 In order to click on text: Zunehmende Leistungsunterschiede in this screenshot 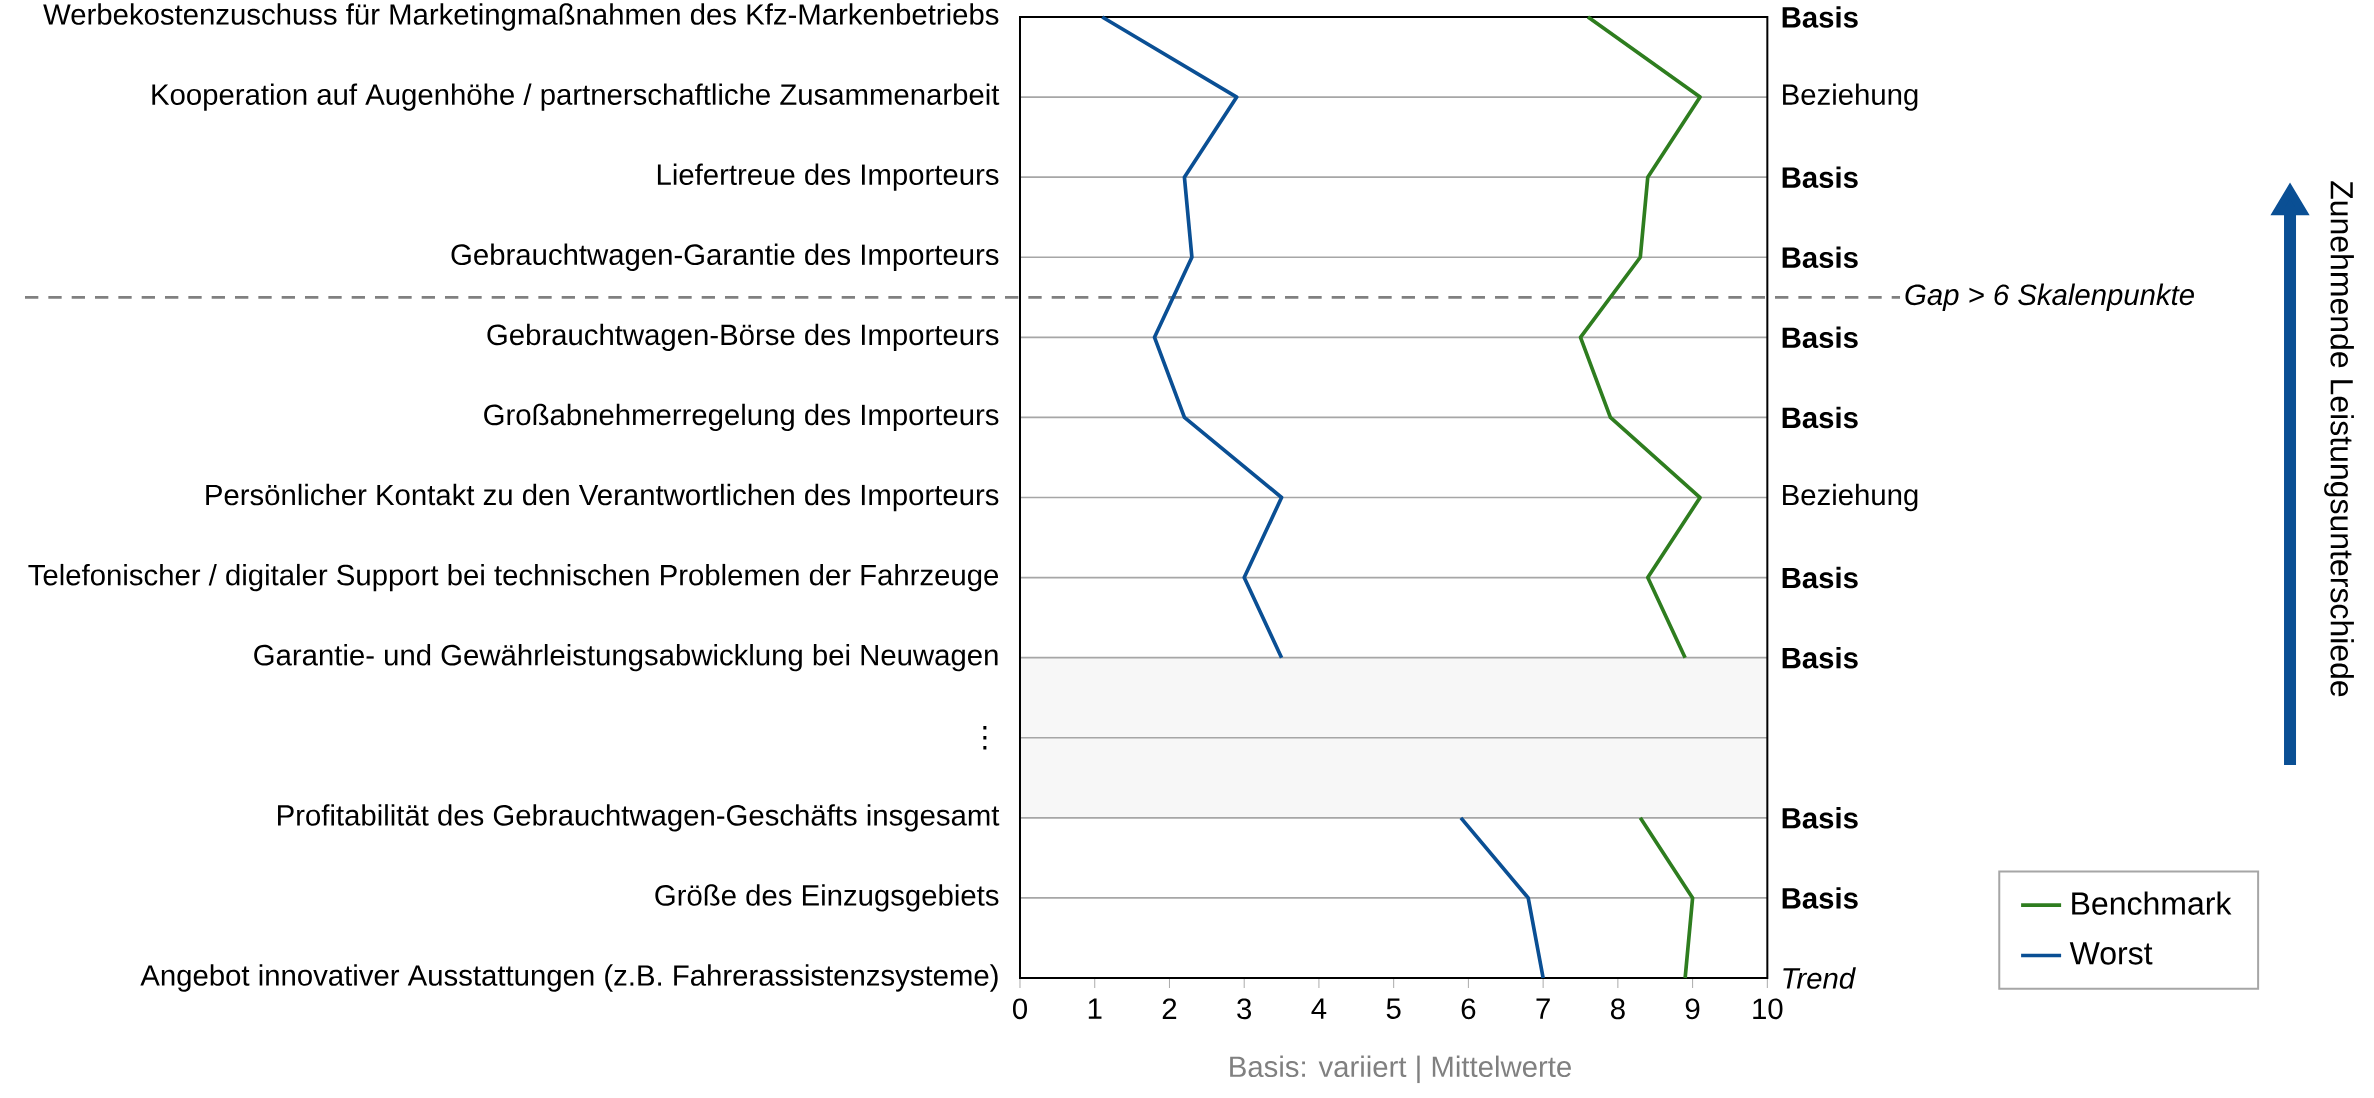, I will do `click(2339, 439)`.